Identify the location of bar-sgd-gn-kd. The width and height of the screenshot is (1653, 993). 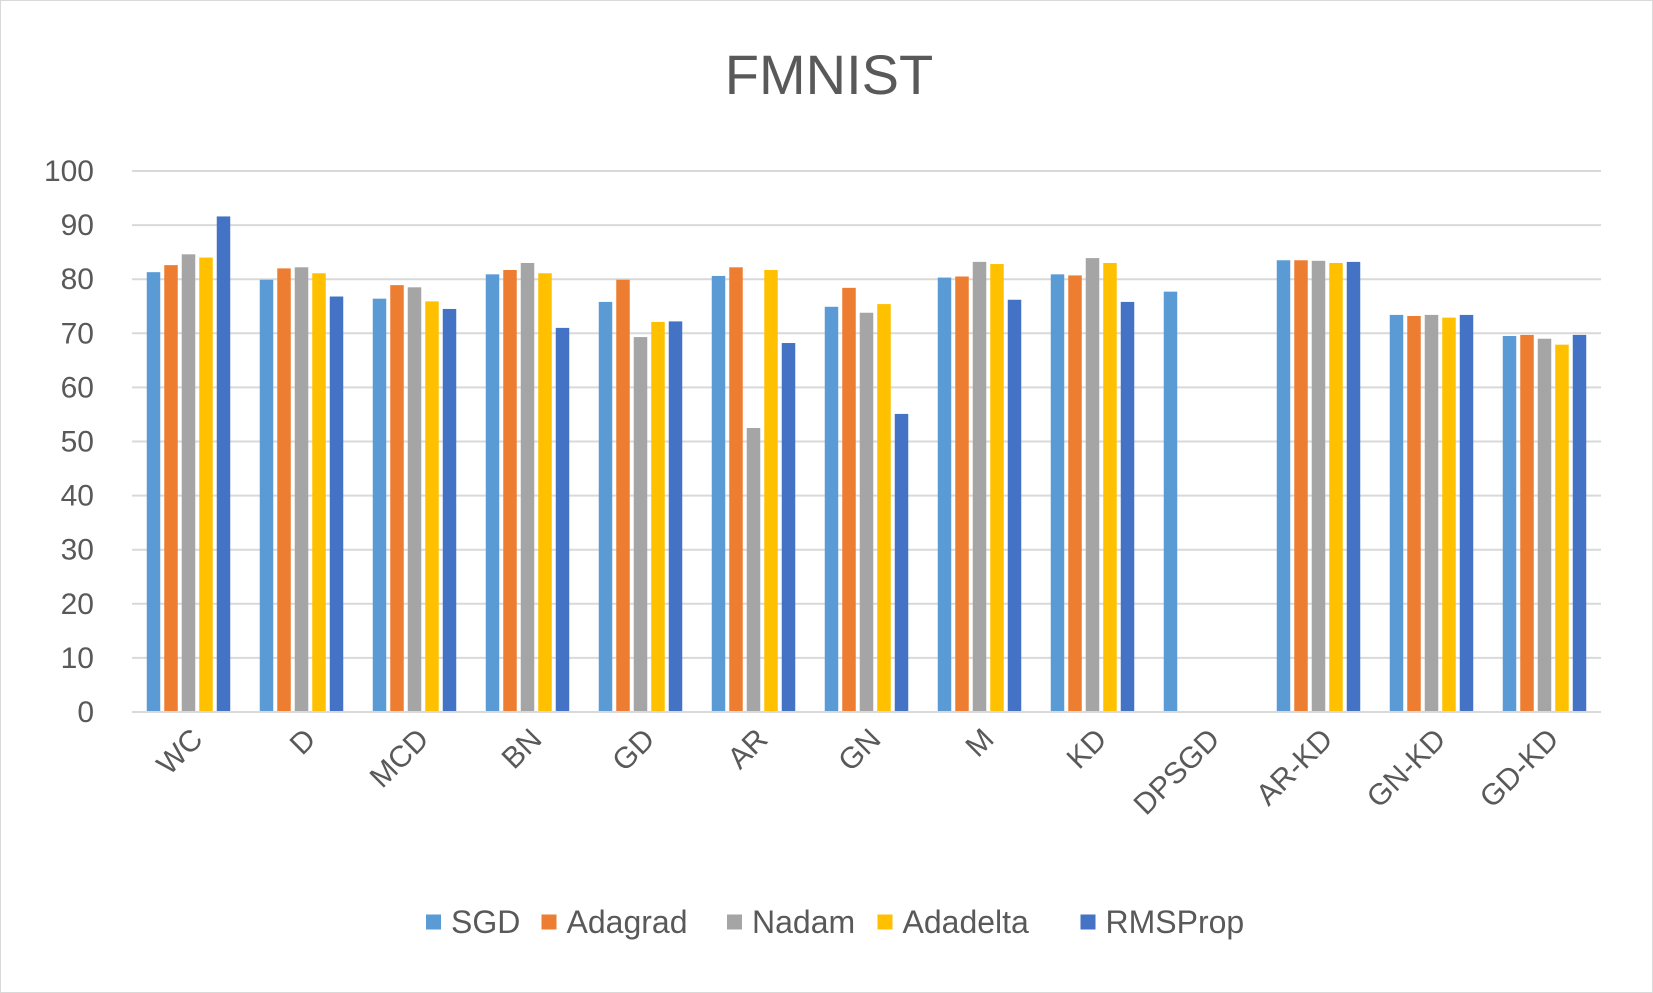
(1396, 513).